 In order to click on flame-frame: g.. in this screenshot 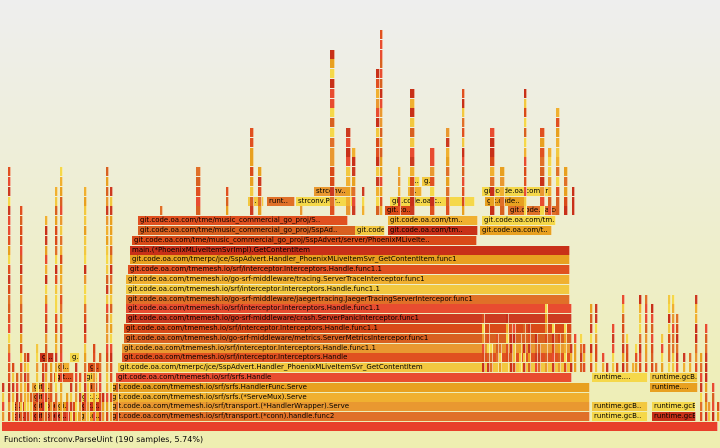, I will do `click(75, 358)`.